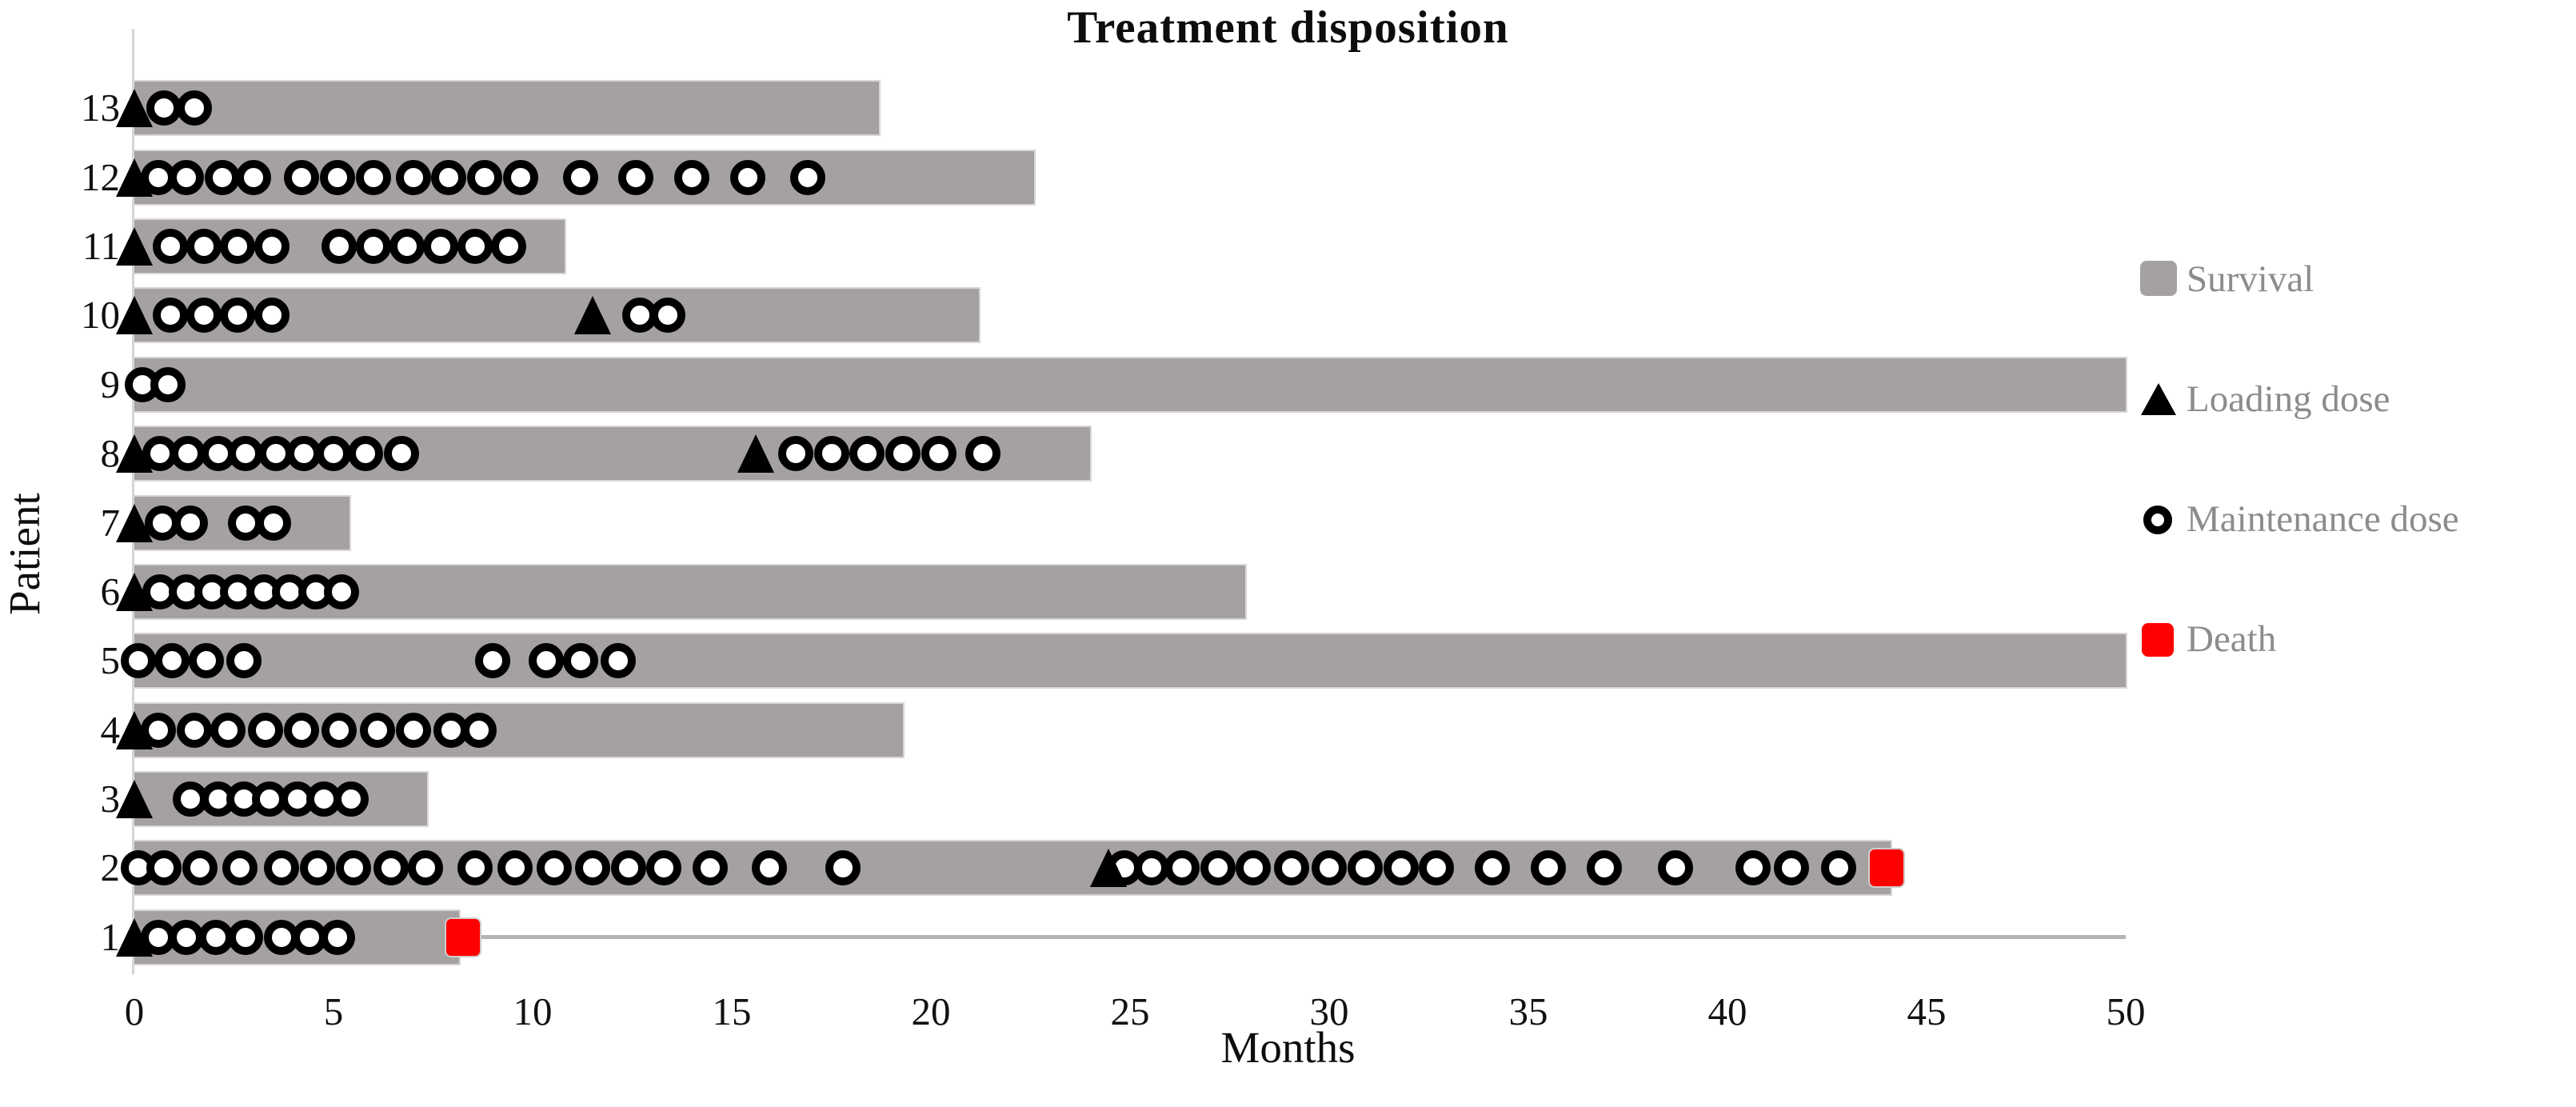 This screenshot has height=1107, width=2576. Describe the element at coordinates (111, 384) in the screenshot. I see `y-axis-label: 9` at that location.